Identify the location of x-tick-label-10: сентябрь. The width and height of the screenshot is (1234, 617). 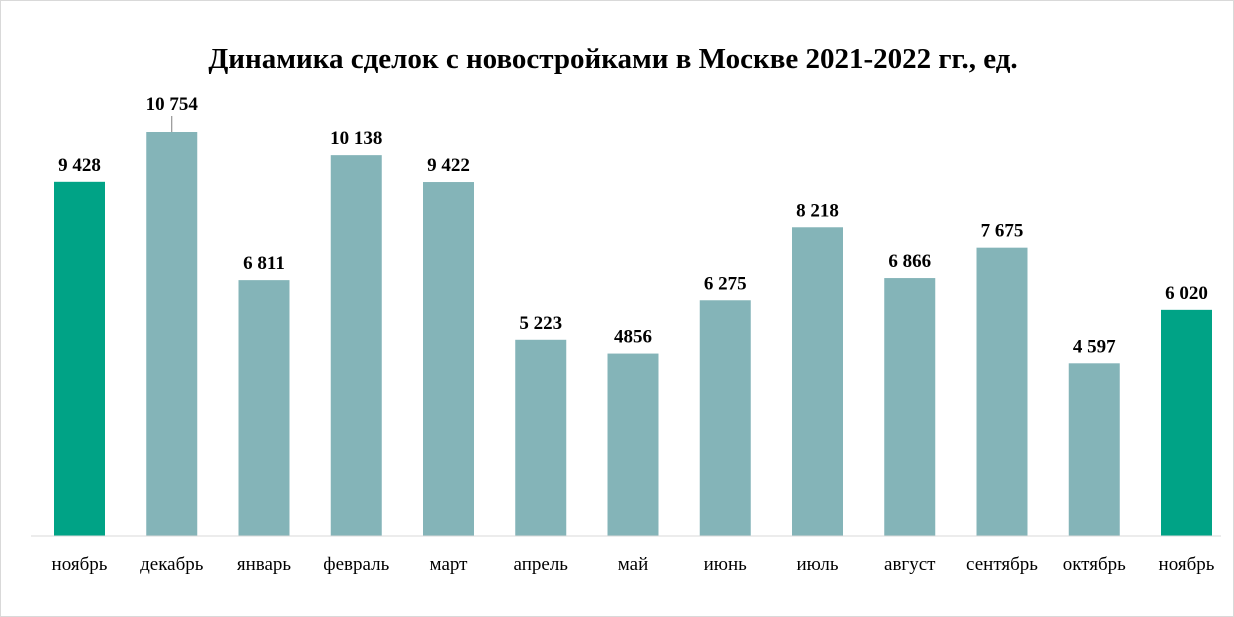
(1002, 564).